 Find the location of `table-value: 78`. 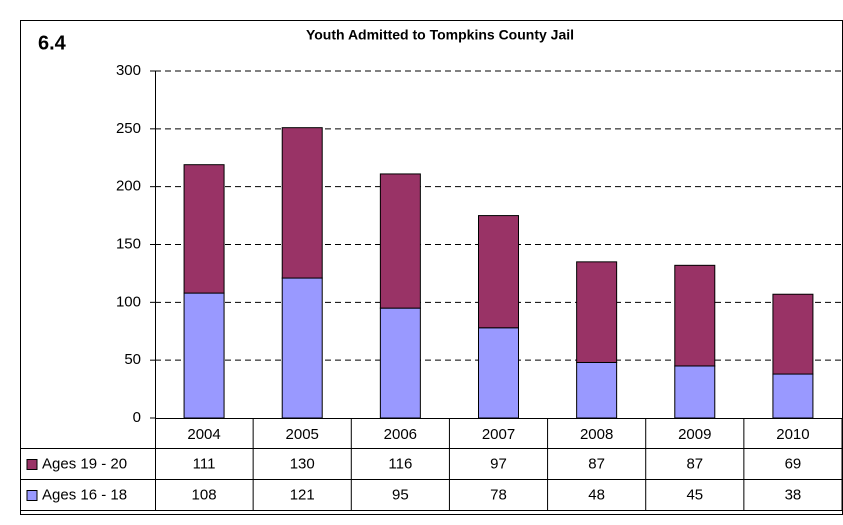

table-value: 78 is located at coordinates (498, 494).